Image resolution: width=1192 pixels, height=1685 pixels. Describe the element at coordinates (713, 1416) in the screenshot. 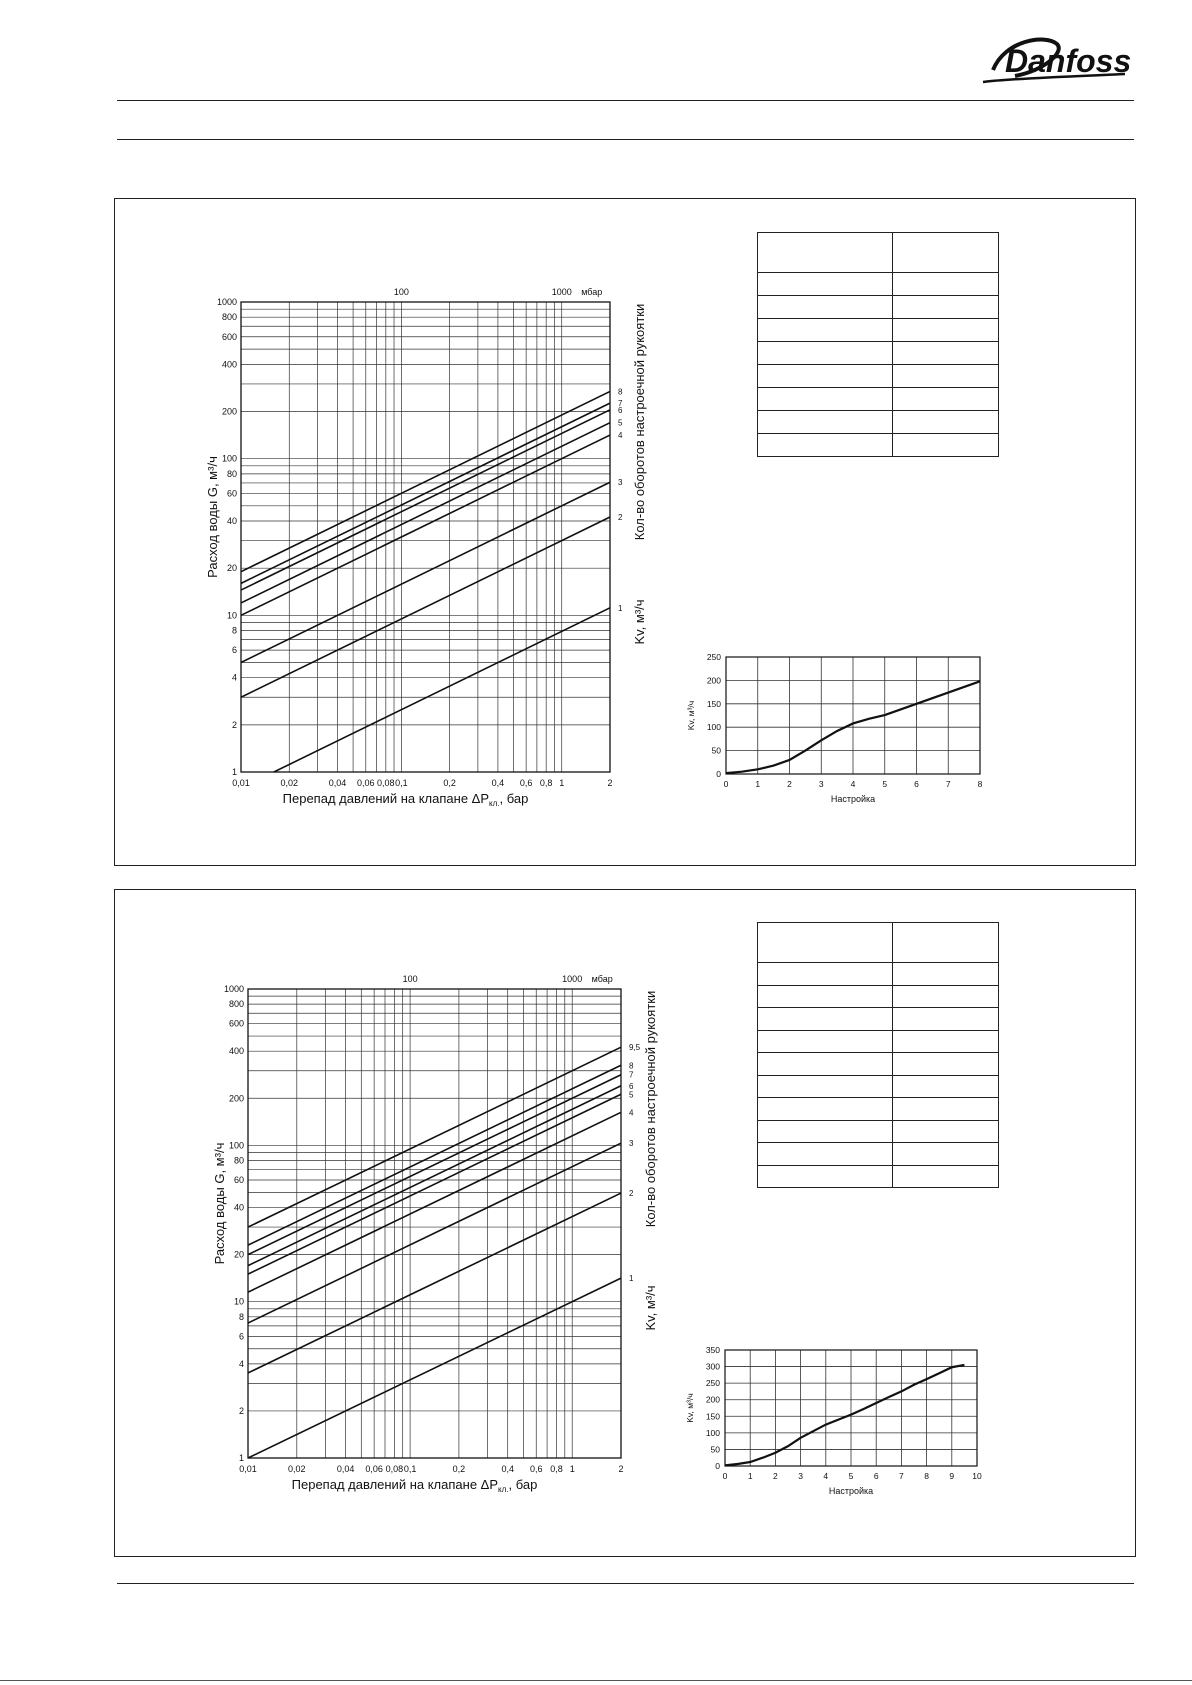

I see `c1-inset-y-tick-label: 150` at that location.